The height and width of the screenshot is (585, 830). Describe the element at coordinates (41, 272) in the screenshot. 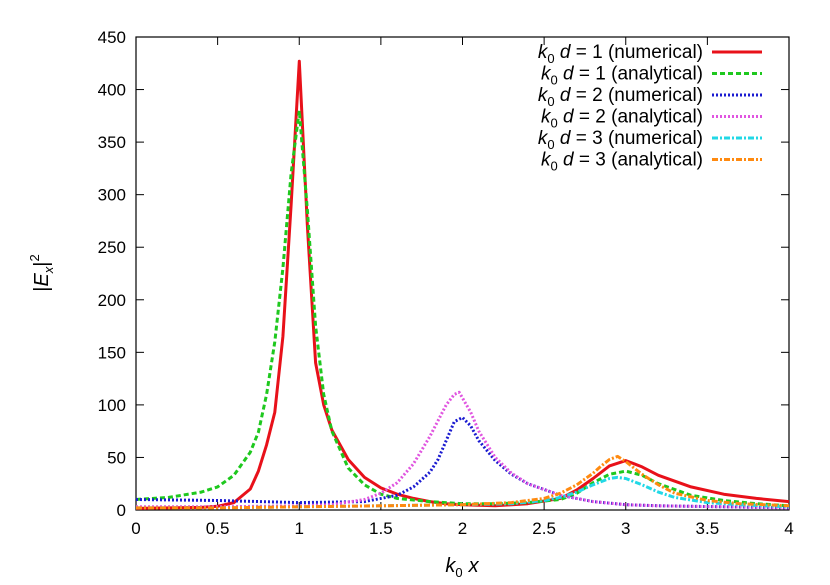

I see `y-axis-label: |Ex|2` at that location.